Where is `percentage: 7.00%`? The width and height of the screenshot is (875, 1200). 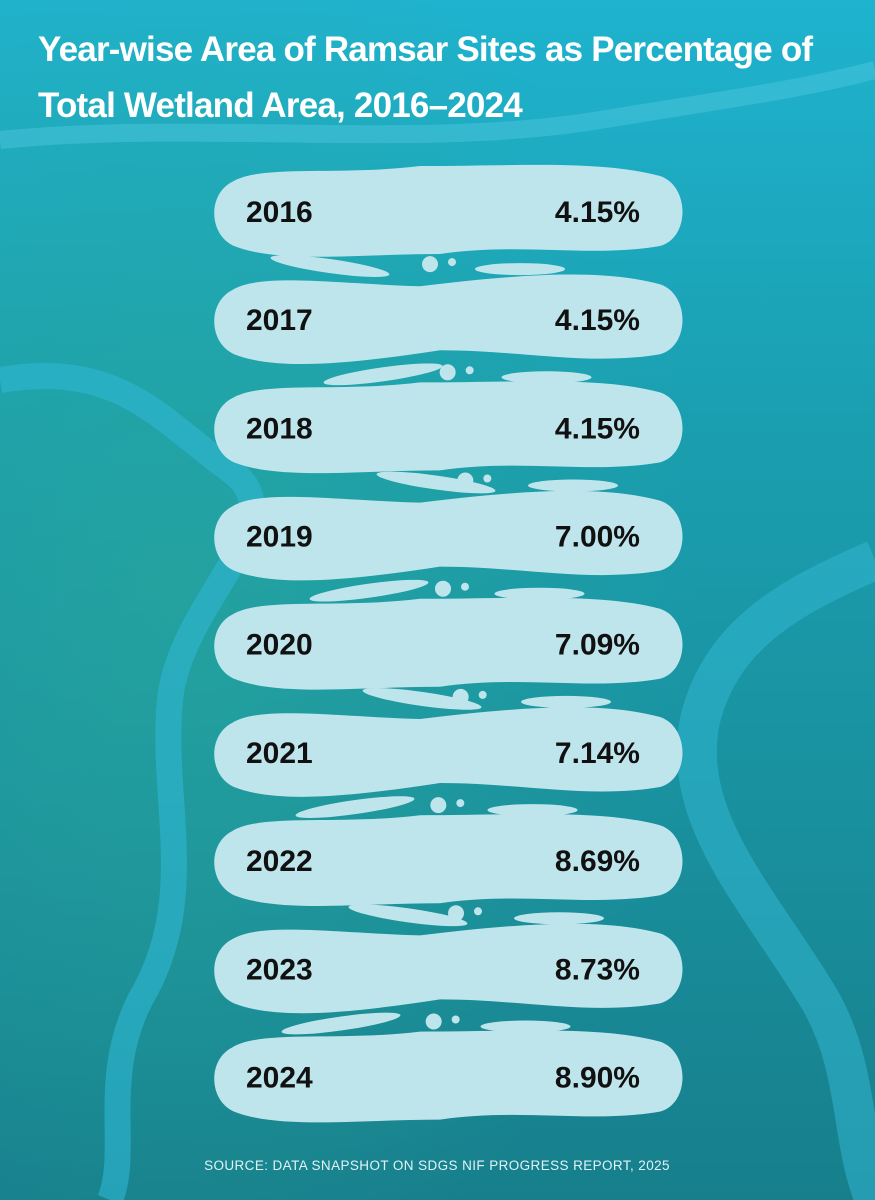
percentage: 7.00% is located at coordinates (597, 537).